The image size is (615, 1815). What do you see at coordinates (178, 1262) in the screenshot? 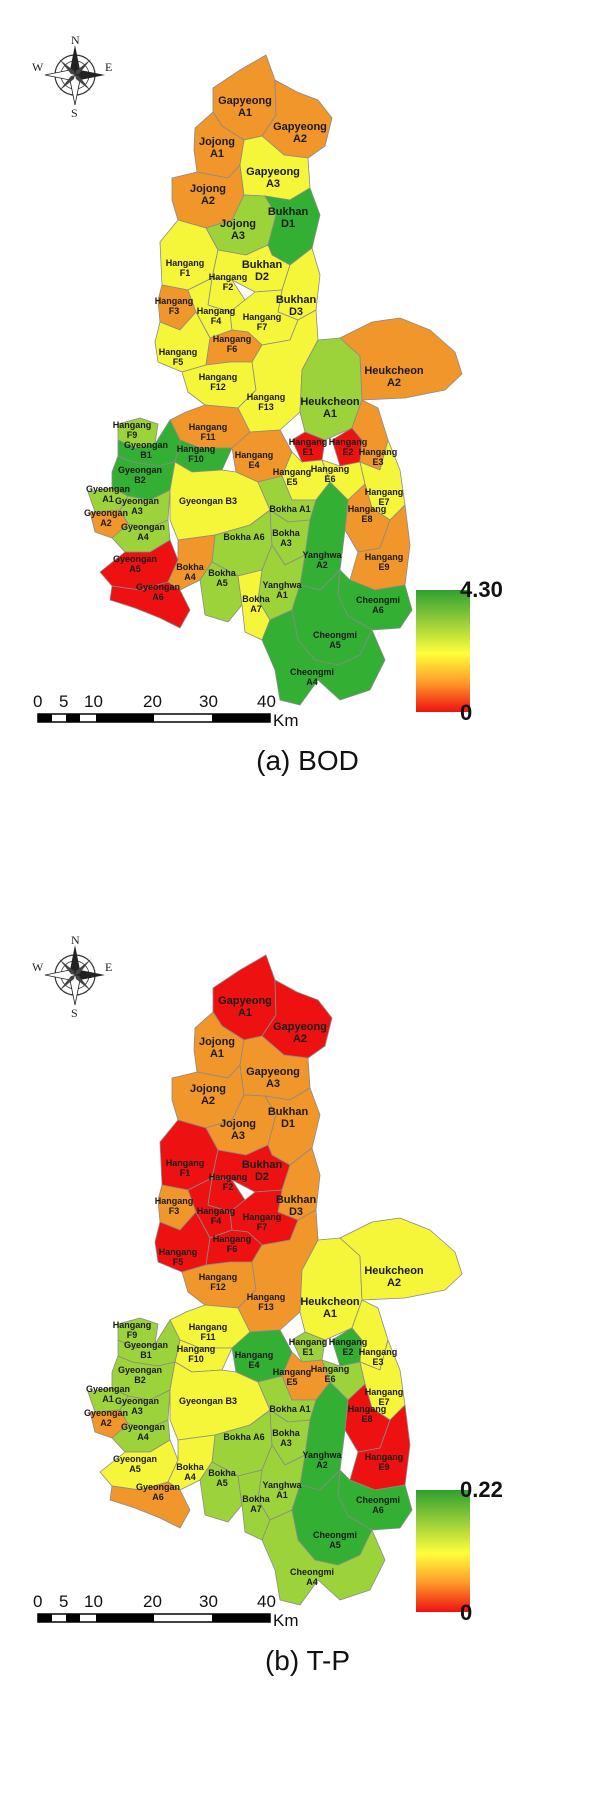
I see `region-label-line: F5` at bounding box center [178, 1262].